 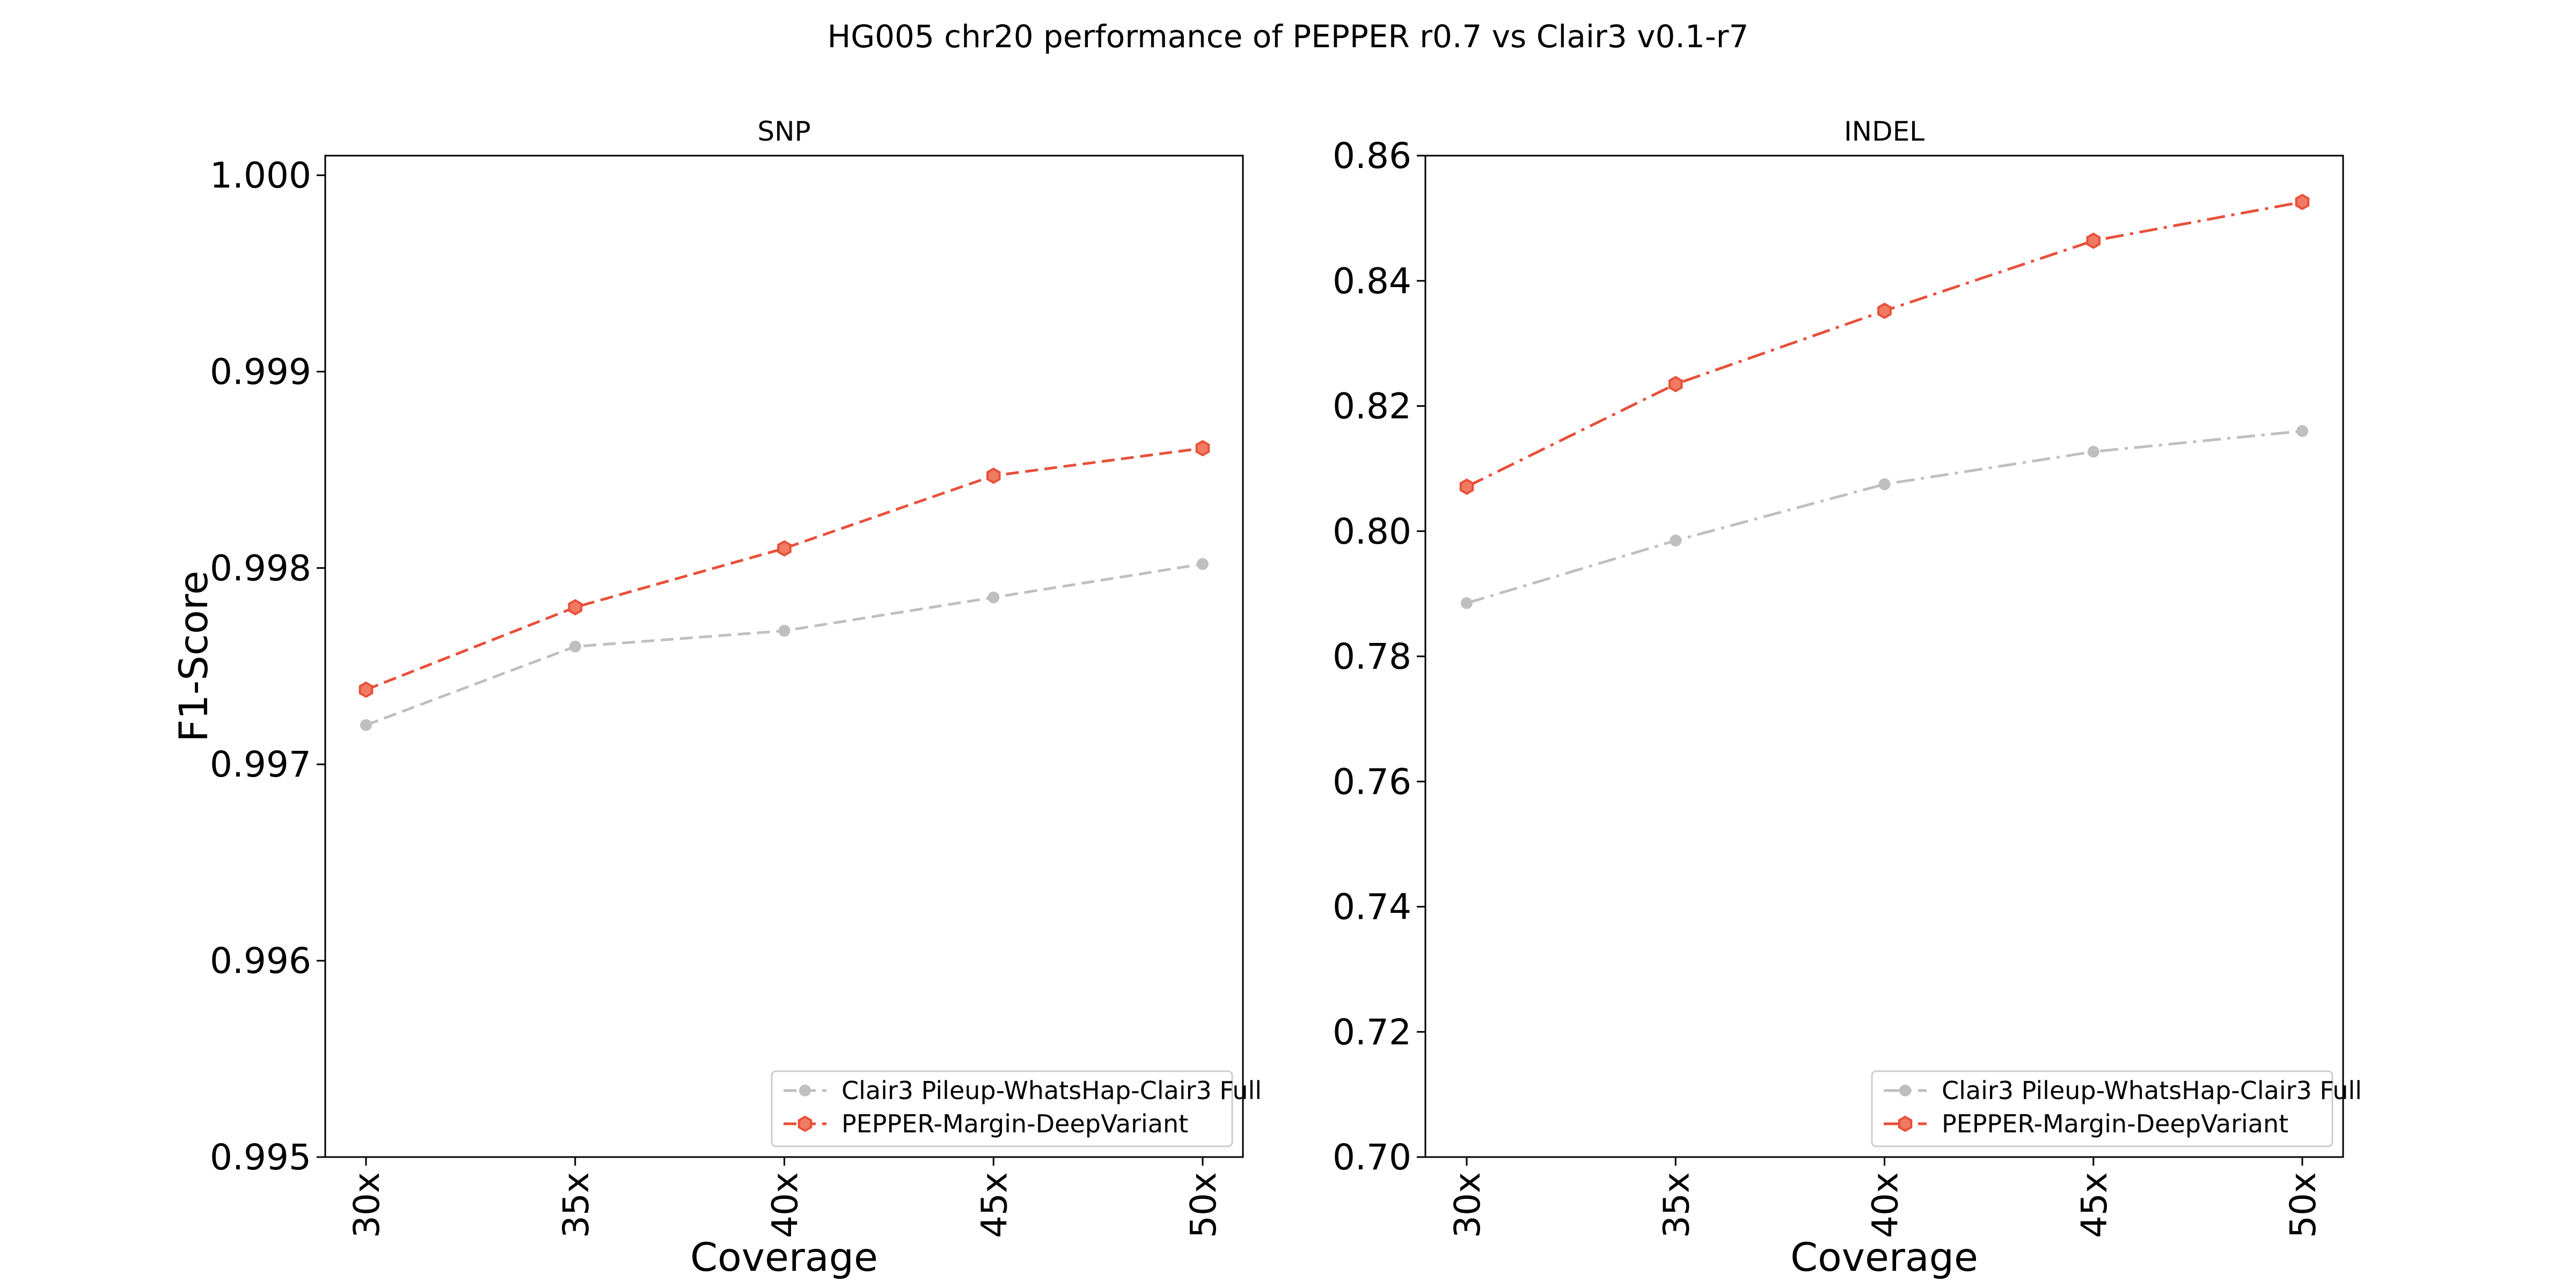 What do you see at coordinates (783, 131) in the screenshot?
I see `panel-title: SNP` at bounding box center [783, 131].